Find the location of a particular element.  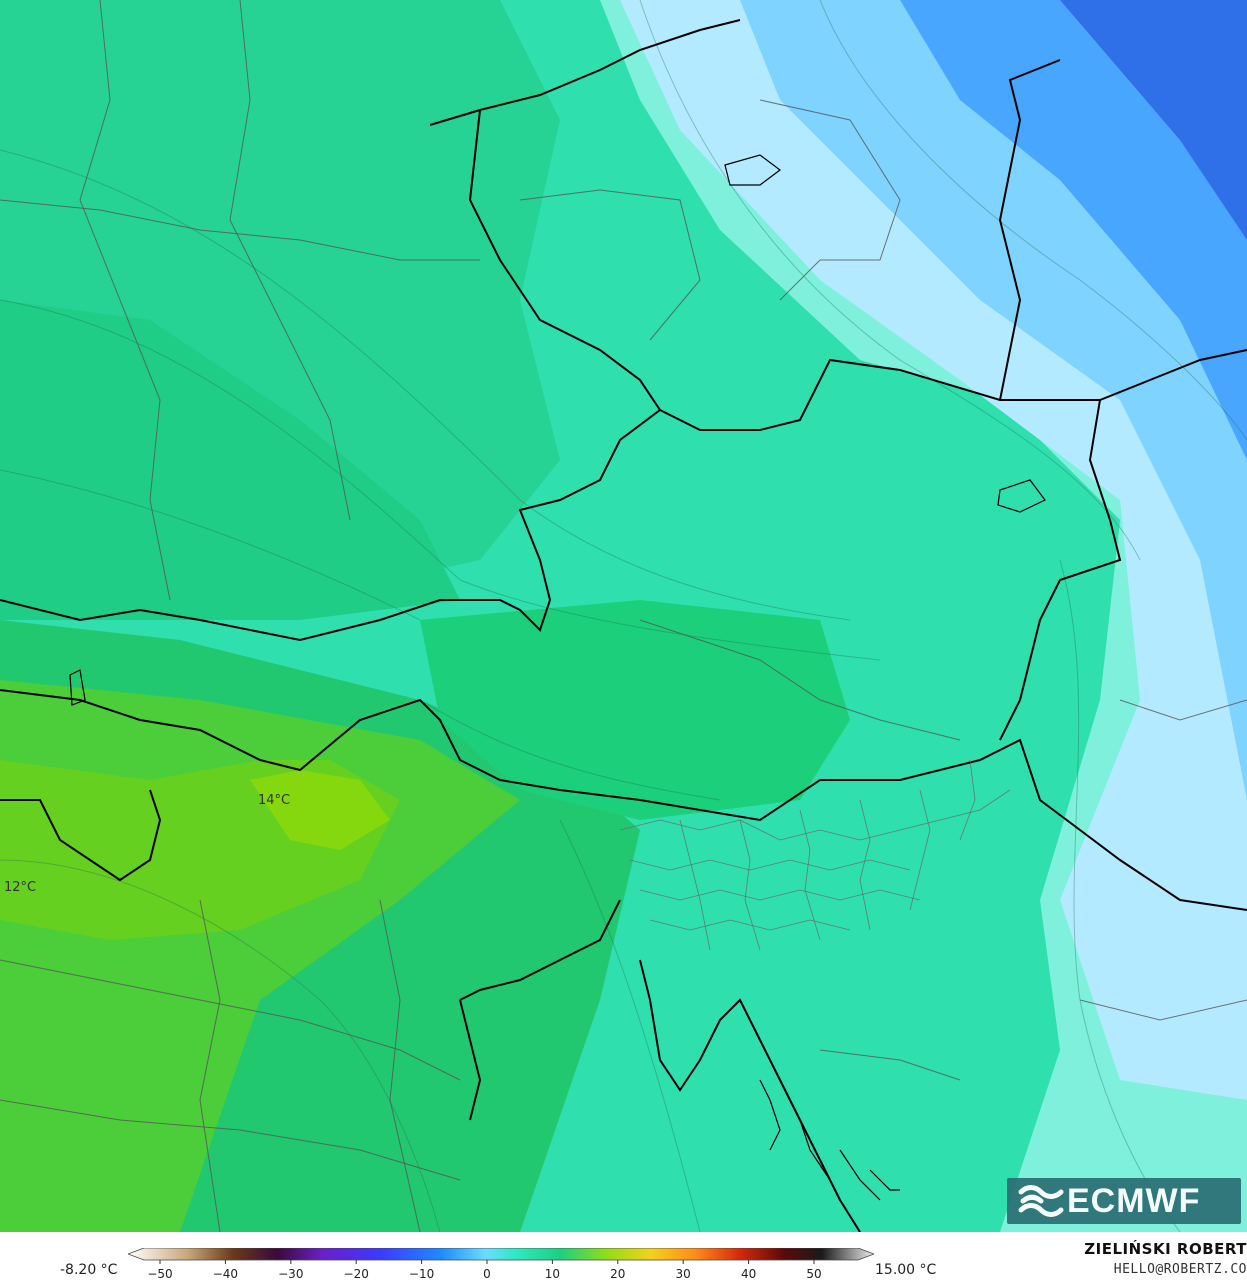

scale-tick-label: 10 is located at coordinates (552, 1274).